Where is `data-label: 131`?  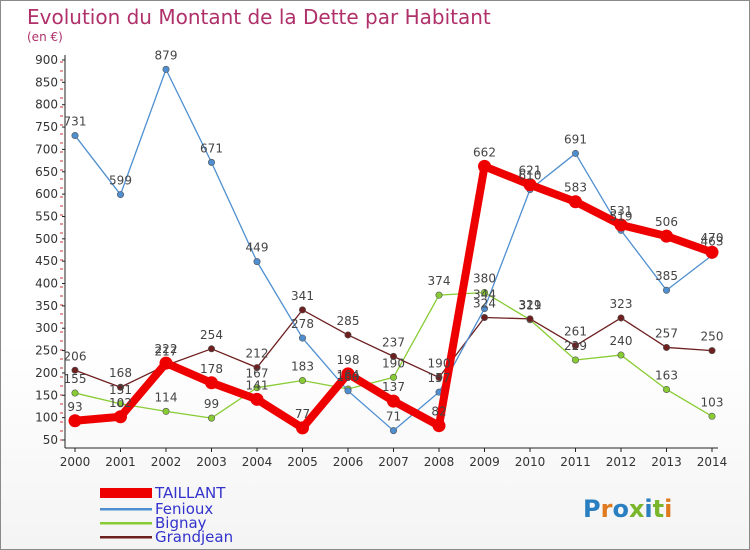
data-label: 131 is located at coordinates (120, 390).